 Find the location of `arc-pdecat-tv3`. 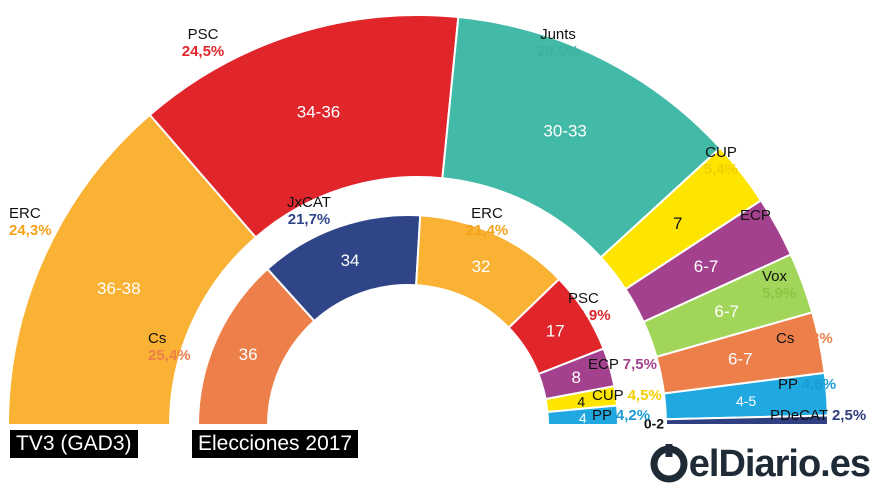

arc-pdecat-tv3 is located at coordinates (747, 420).